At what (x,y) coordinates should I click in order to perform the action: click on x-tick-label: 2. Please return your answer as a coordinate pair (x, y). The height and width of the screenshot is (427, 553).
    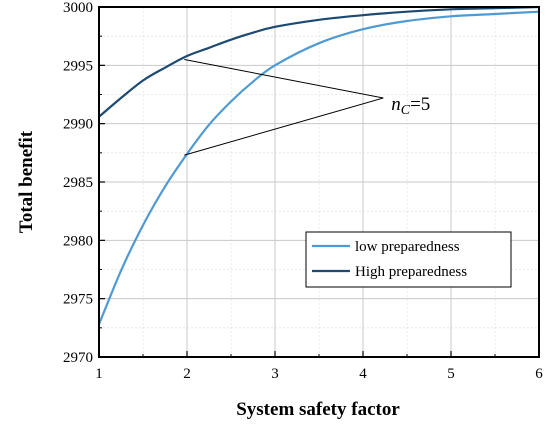
    Looking at the image, I should click on (187, 374).